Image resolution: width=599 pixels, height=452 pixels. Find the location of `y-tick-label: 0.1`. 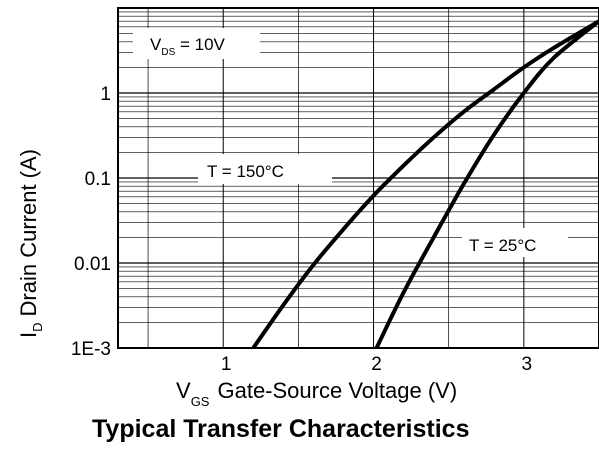

y-tick-label: 0.1 is located at coordinates (98, 179).